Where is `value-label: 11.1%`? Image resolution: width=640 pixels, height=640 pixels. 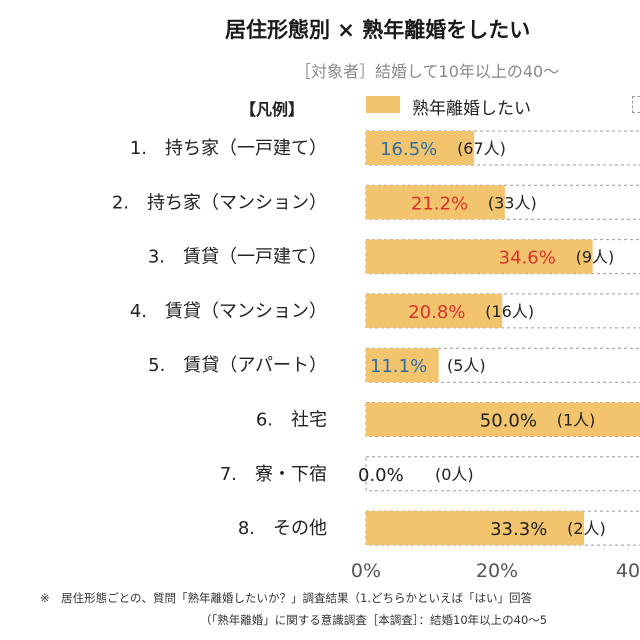 value-label: 11.1% is located at coordinates (398, 366).